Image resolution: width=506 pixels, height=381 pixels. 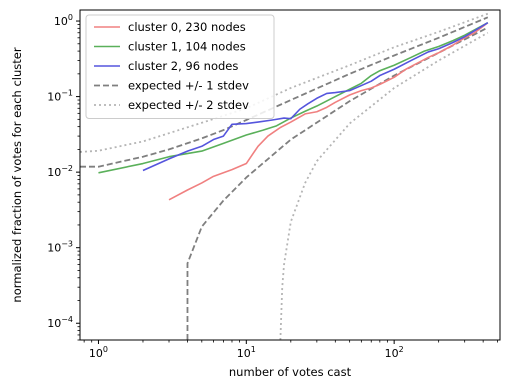 What do you see at coordinates (67, 244) in the screenshot?
I see `y-tick-label-exp: −3` at bounding box center [67, 244].